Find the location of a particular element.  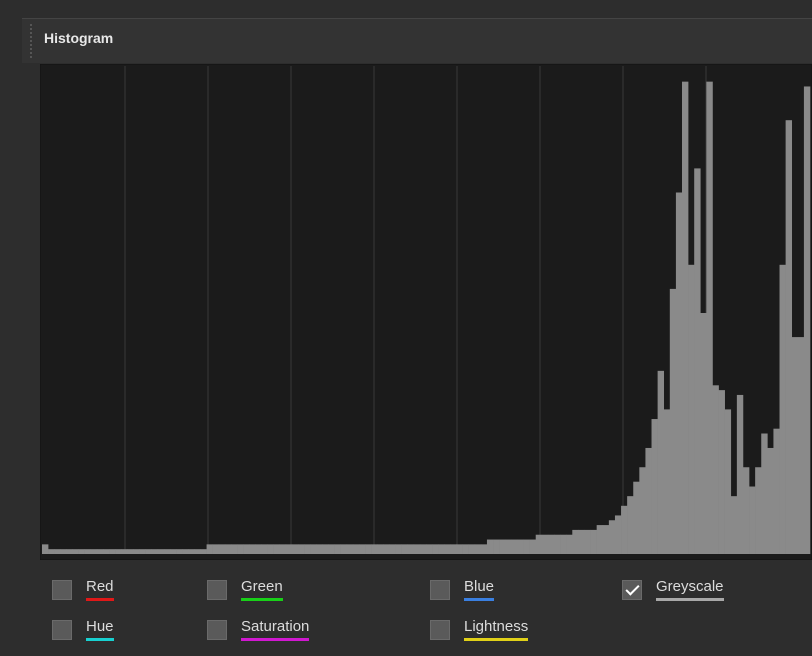

channel-label: Saturation is located at coordinates (275, 629).